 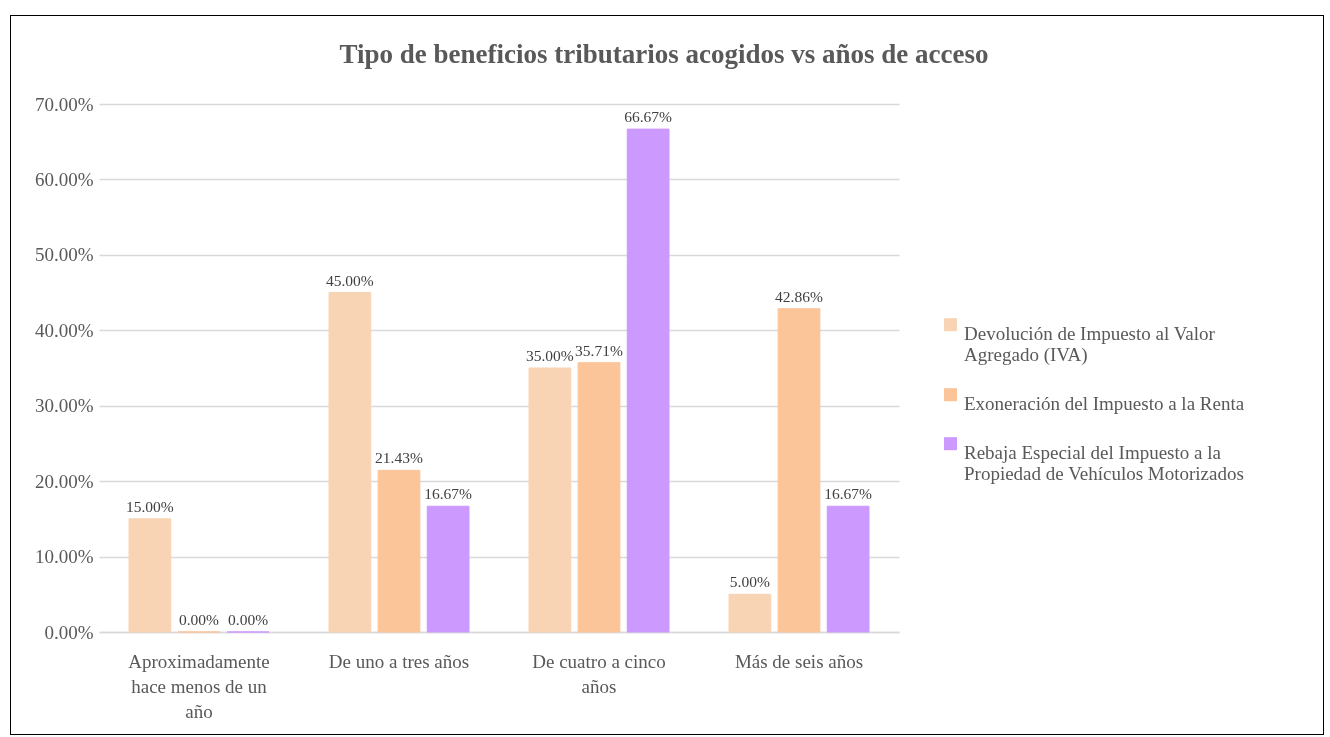 I want to click on y-tick-label: 0.00%, so click(x=69, y=632).